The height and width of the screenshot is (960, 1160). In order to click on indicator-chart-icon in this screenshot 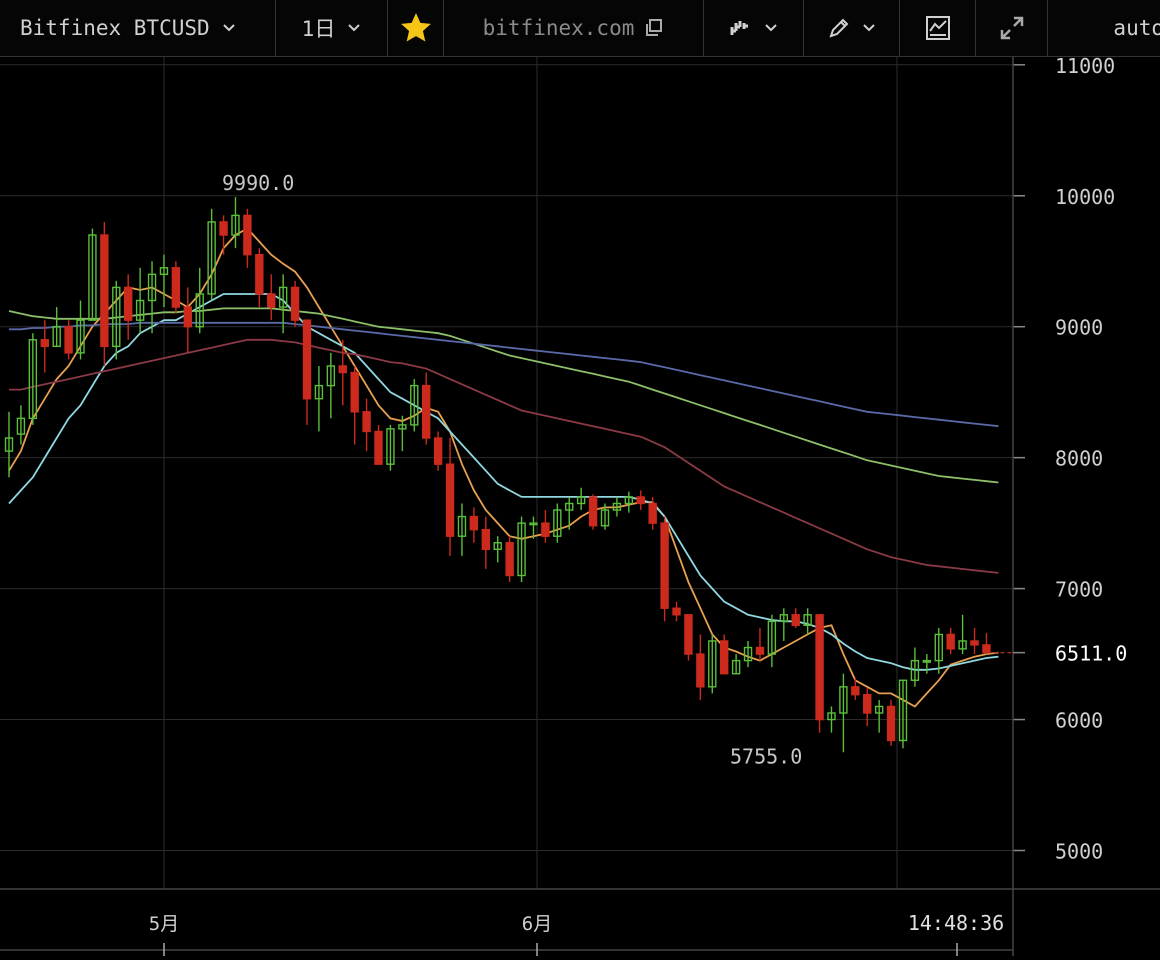, I will do `click(937, 28)`.